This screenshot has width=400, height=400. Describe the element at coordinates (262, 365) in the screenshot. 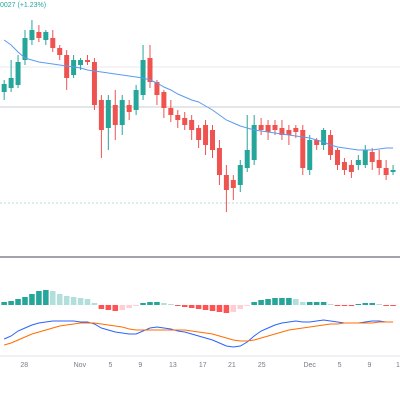

I see `x-tick-label: 25` at that location.